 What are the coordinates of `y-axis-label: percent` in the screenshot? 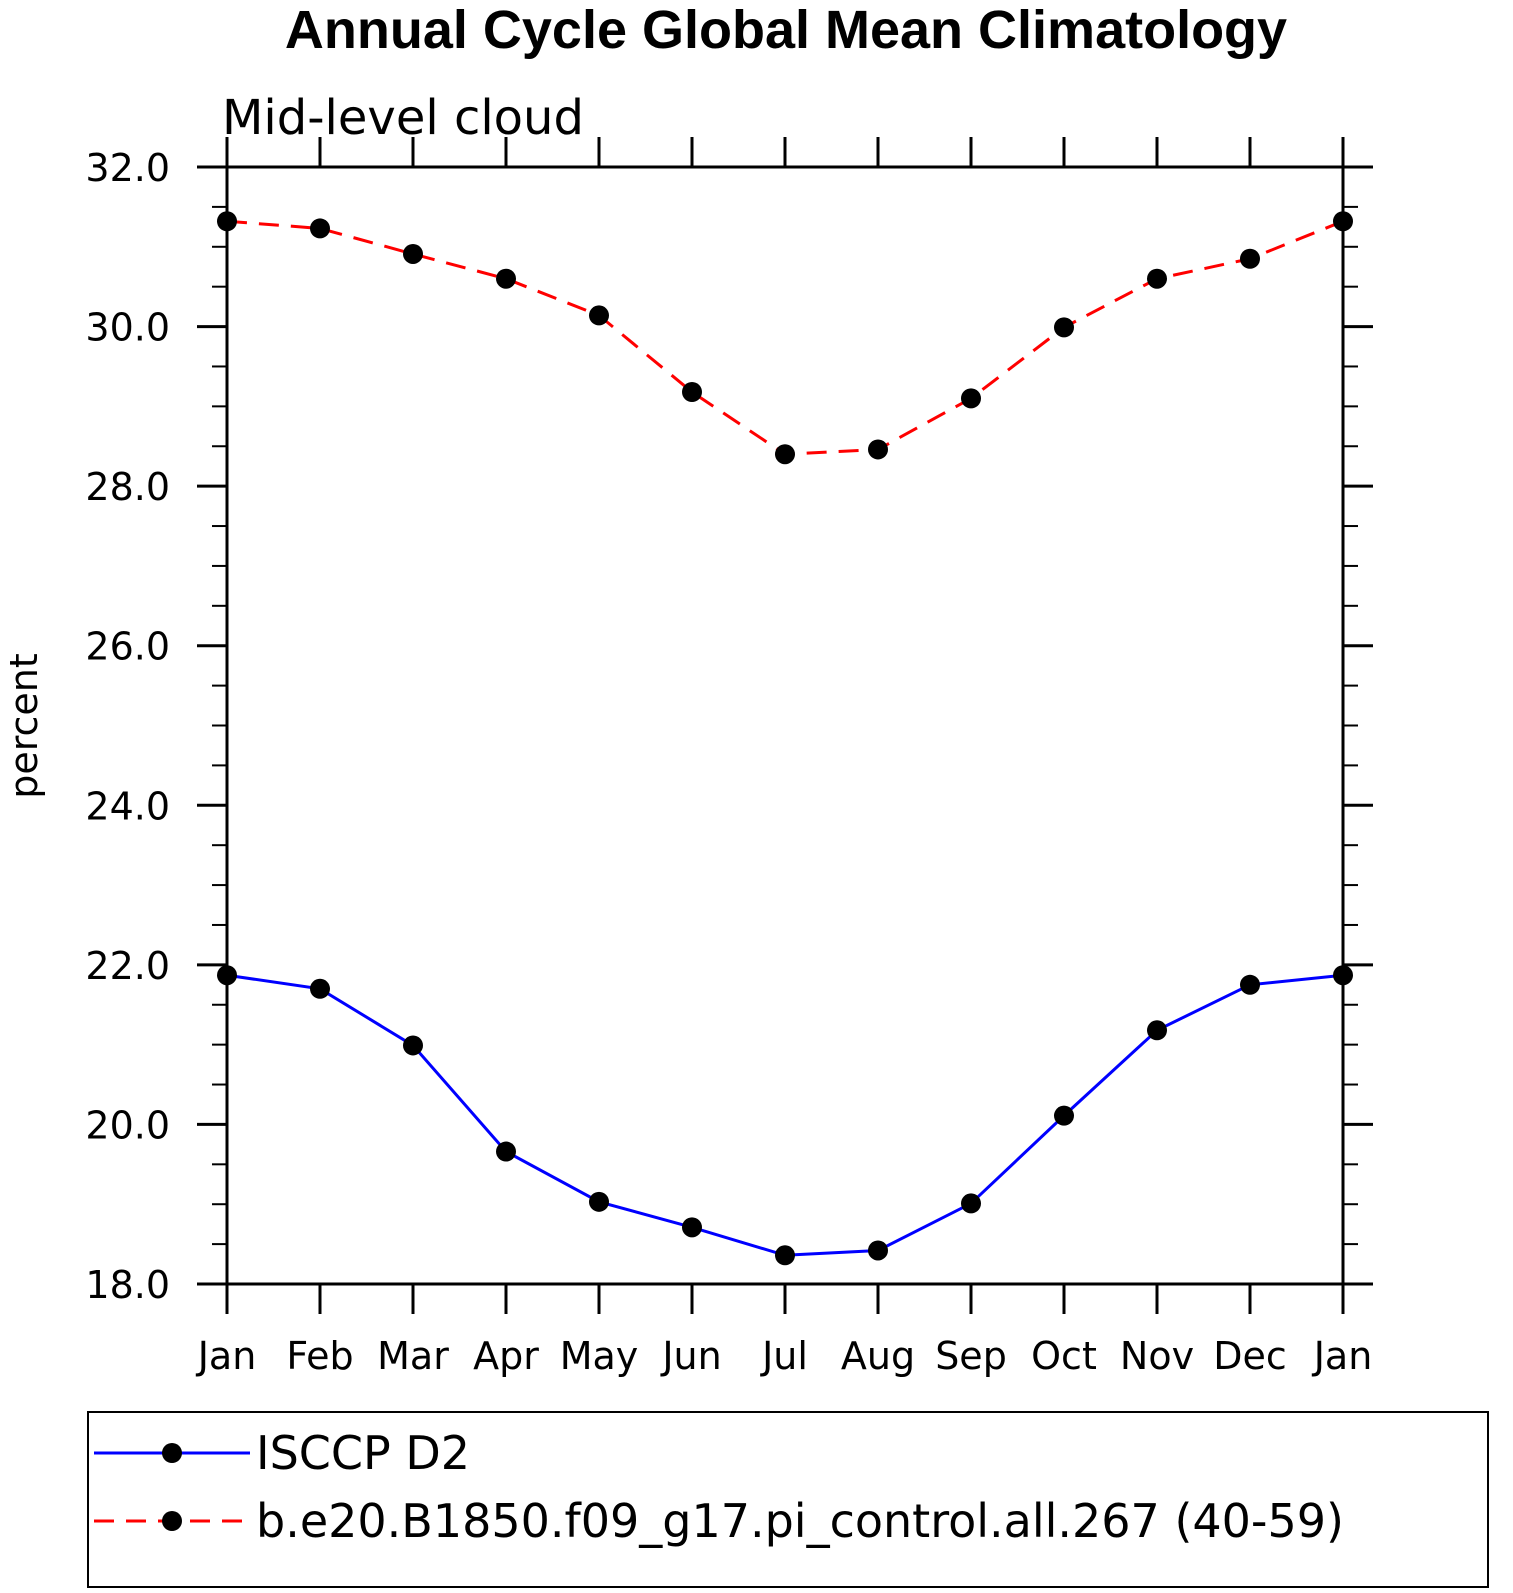 It's located at (24, 726).